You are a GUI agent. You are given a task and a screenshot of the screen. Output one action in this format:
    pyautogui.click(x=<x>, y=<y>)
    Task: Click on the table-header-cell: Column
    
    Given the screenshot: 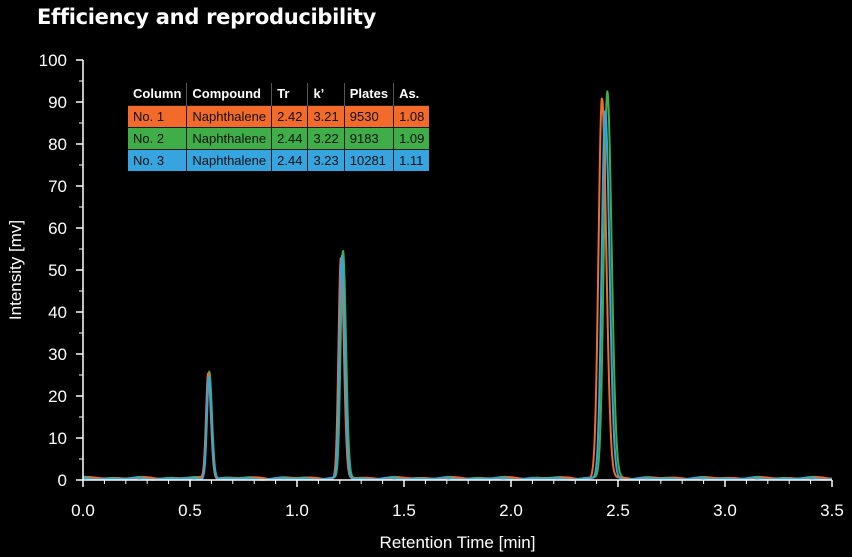 What is the action you would take?
    pyautogui.click(x=157, y=94)
    